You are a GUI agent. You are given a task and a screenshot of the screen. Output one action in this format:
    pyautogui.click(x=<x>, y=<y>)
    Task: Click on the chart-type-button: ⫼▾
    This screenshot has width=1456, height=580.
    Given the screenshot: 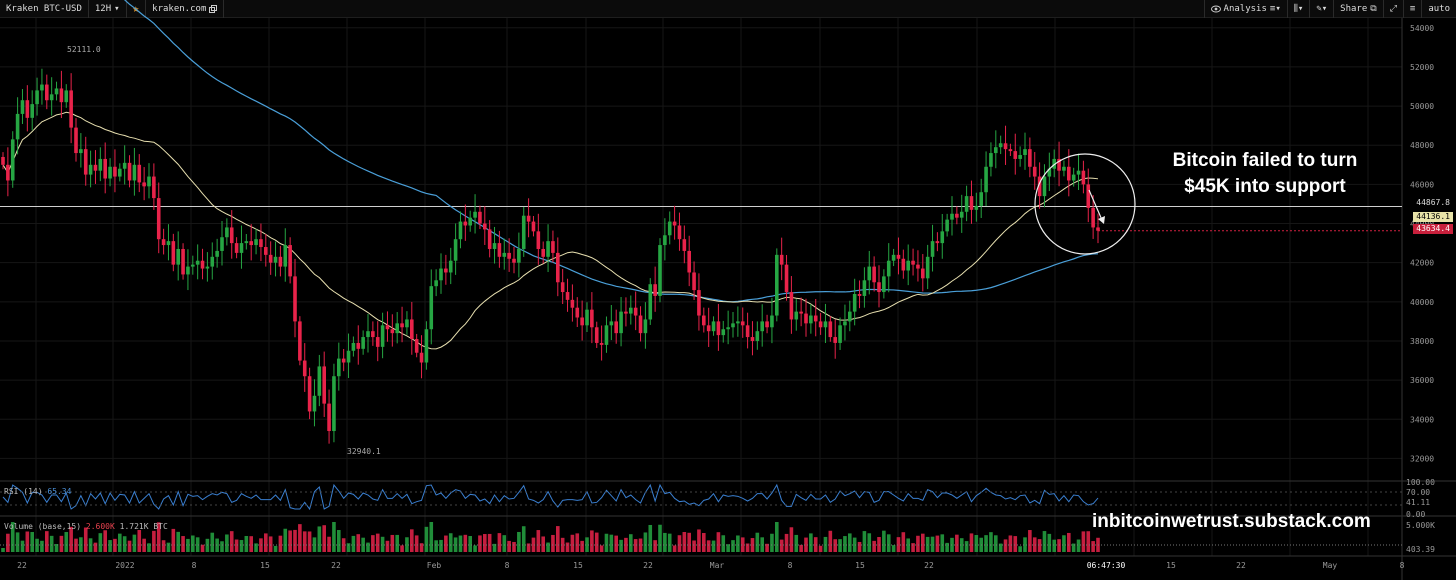 What is the action you would take?
    pyautogui.click(x=1299, y=9)
    